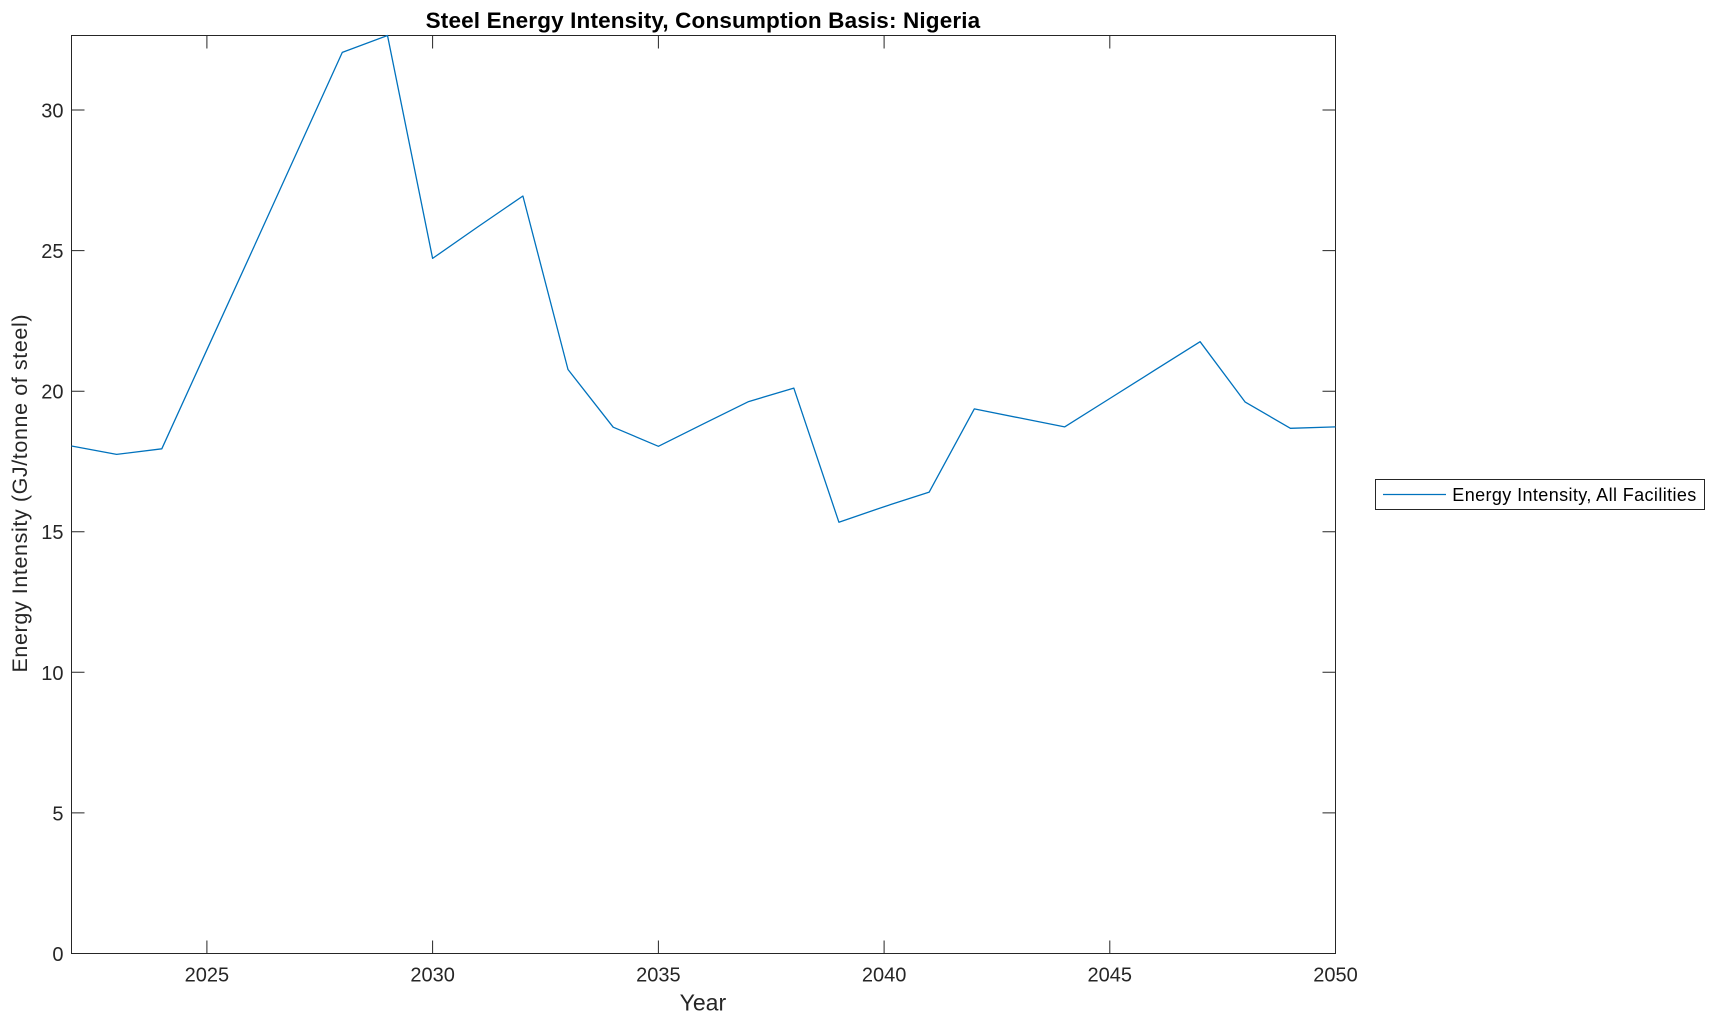 The image size is (1715, 1021). I want to click on svg-text: 2040, so click(884, 976).